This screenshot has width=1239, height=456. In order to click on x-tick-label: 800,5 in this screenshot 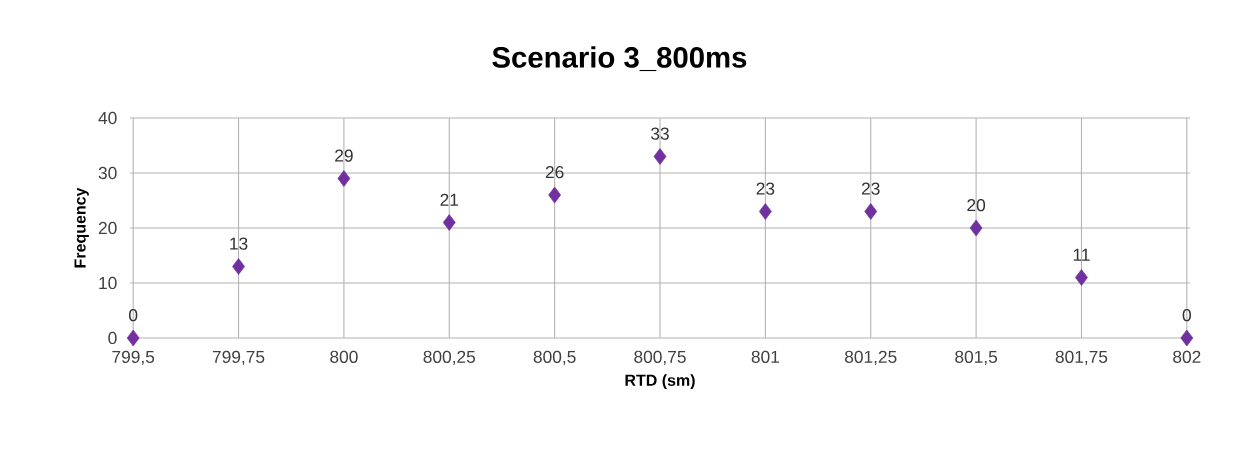, I will do `click(554, 358)`.